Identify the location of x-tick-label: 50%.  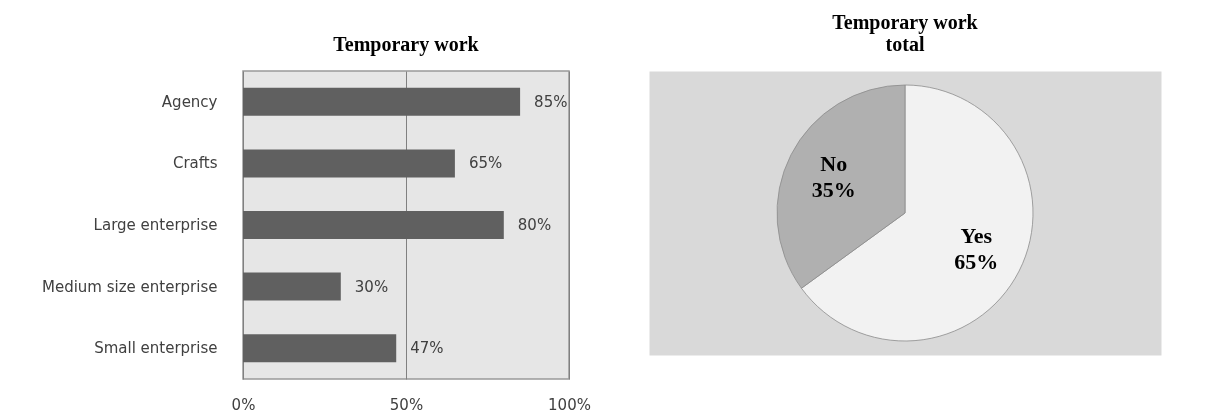
(406, 404).